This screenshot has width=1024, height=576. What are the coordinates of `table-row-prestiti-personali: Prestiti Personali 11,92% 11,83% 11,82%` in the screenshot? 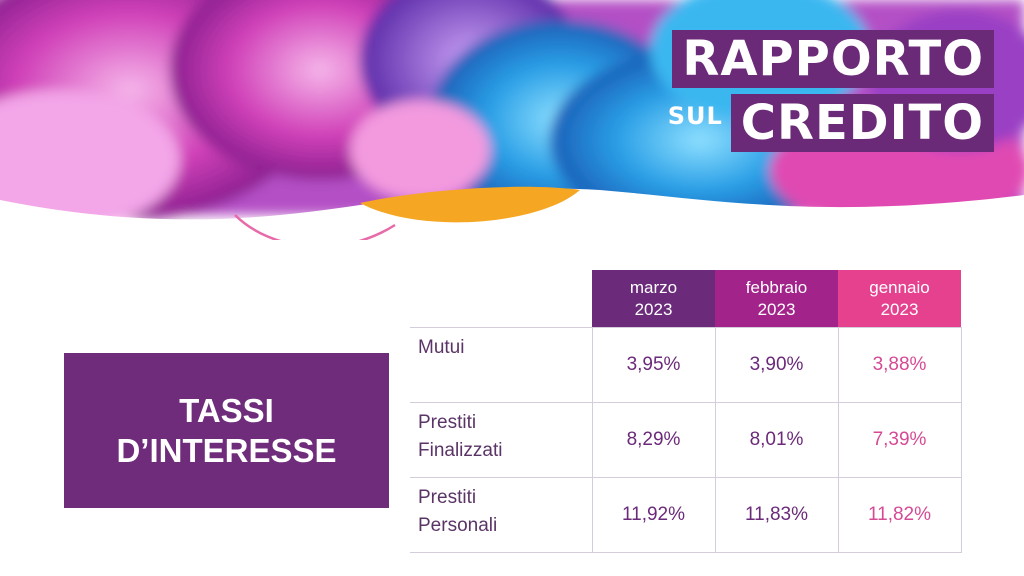 It's located at (686, 515).